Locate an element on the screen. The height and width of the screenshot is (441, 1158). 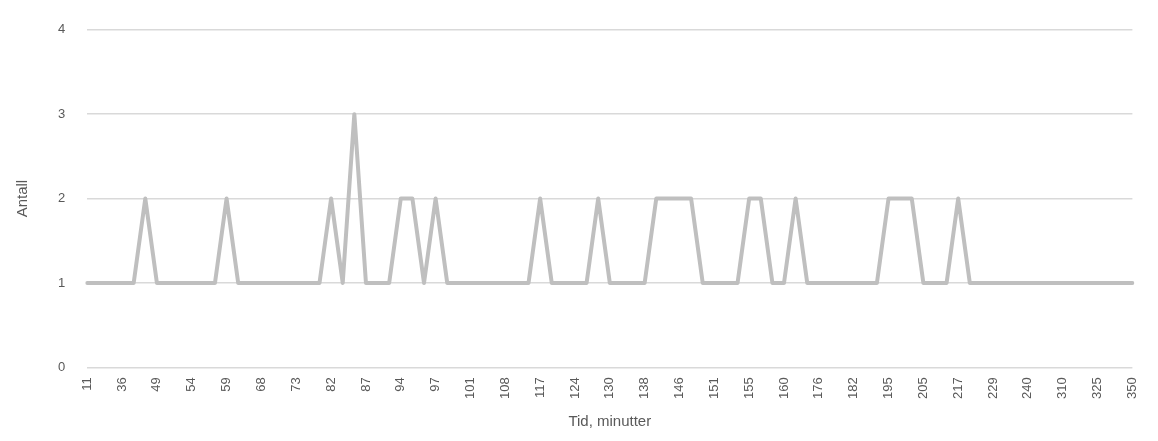
x-axis-title: Tid, minutter is located at coordinates (610, 421).